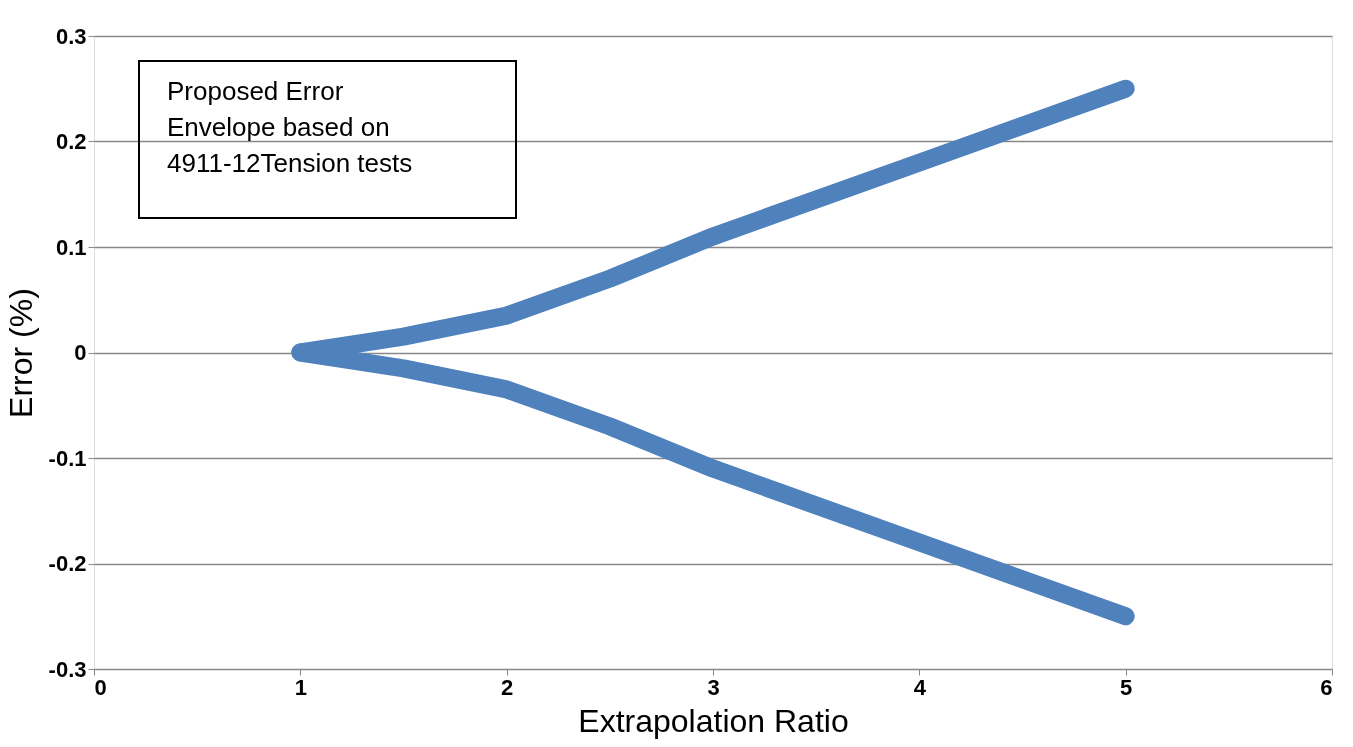 The image size is (1353, 747). I want to click on x-tick-label: 4, so click(920, 687).